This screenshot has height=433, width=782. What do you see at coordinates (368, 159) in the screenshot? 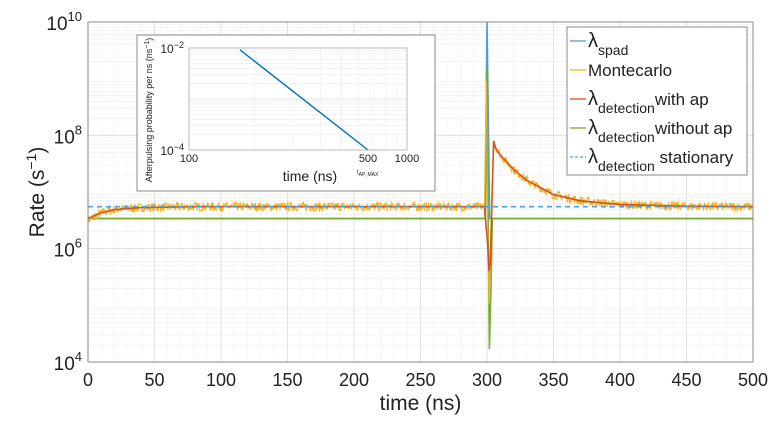
I see `inset-x-tick-label: 500` at bounding box center [368, 159].